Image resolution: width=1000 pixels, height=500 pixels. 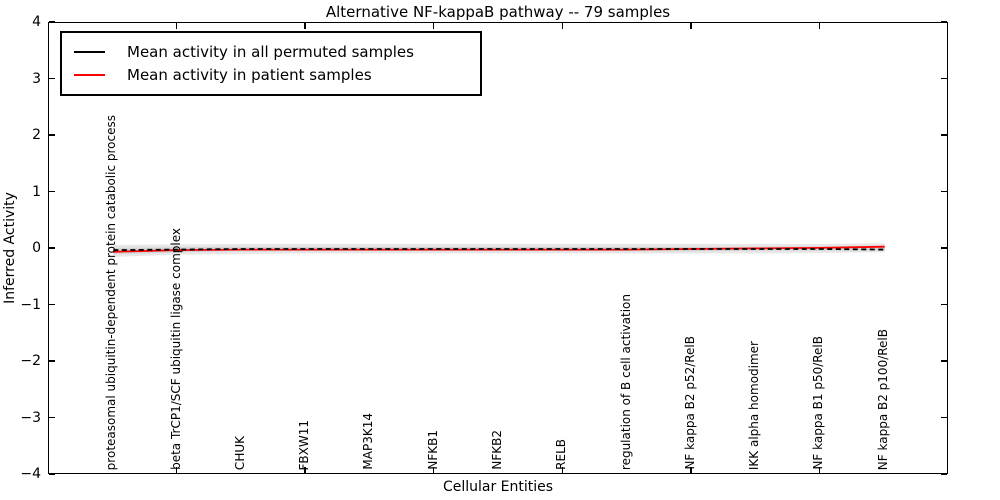 What do you see at coordinates (239, 452) in the screenshot?
I see `x-category-label: CHUK` at bounding box center [239, 452].